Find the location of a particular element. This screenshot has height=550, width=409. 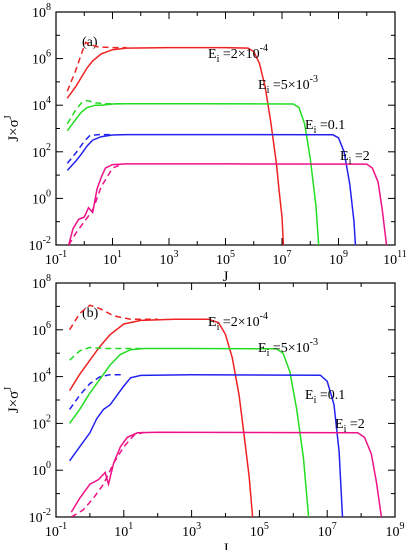

x-tick-exponent: 1 is located at coordinates (130, 526).